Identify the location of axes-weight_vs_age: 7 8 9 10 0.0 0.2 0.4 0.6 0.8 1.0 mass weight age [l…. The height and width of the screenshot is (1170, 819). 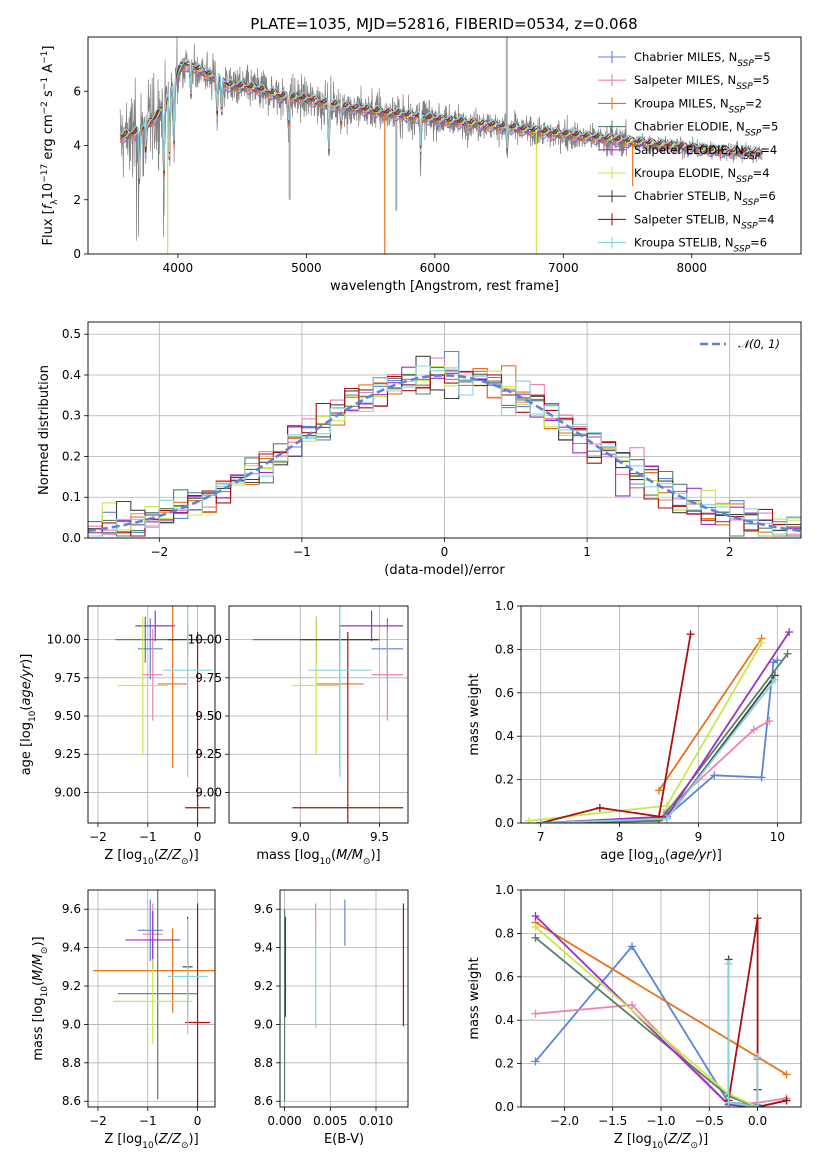
(634, 733).